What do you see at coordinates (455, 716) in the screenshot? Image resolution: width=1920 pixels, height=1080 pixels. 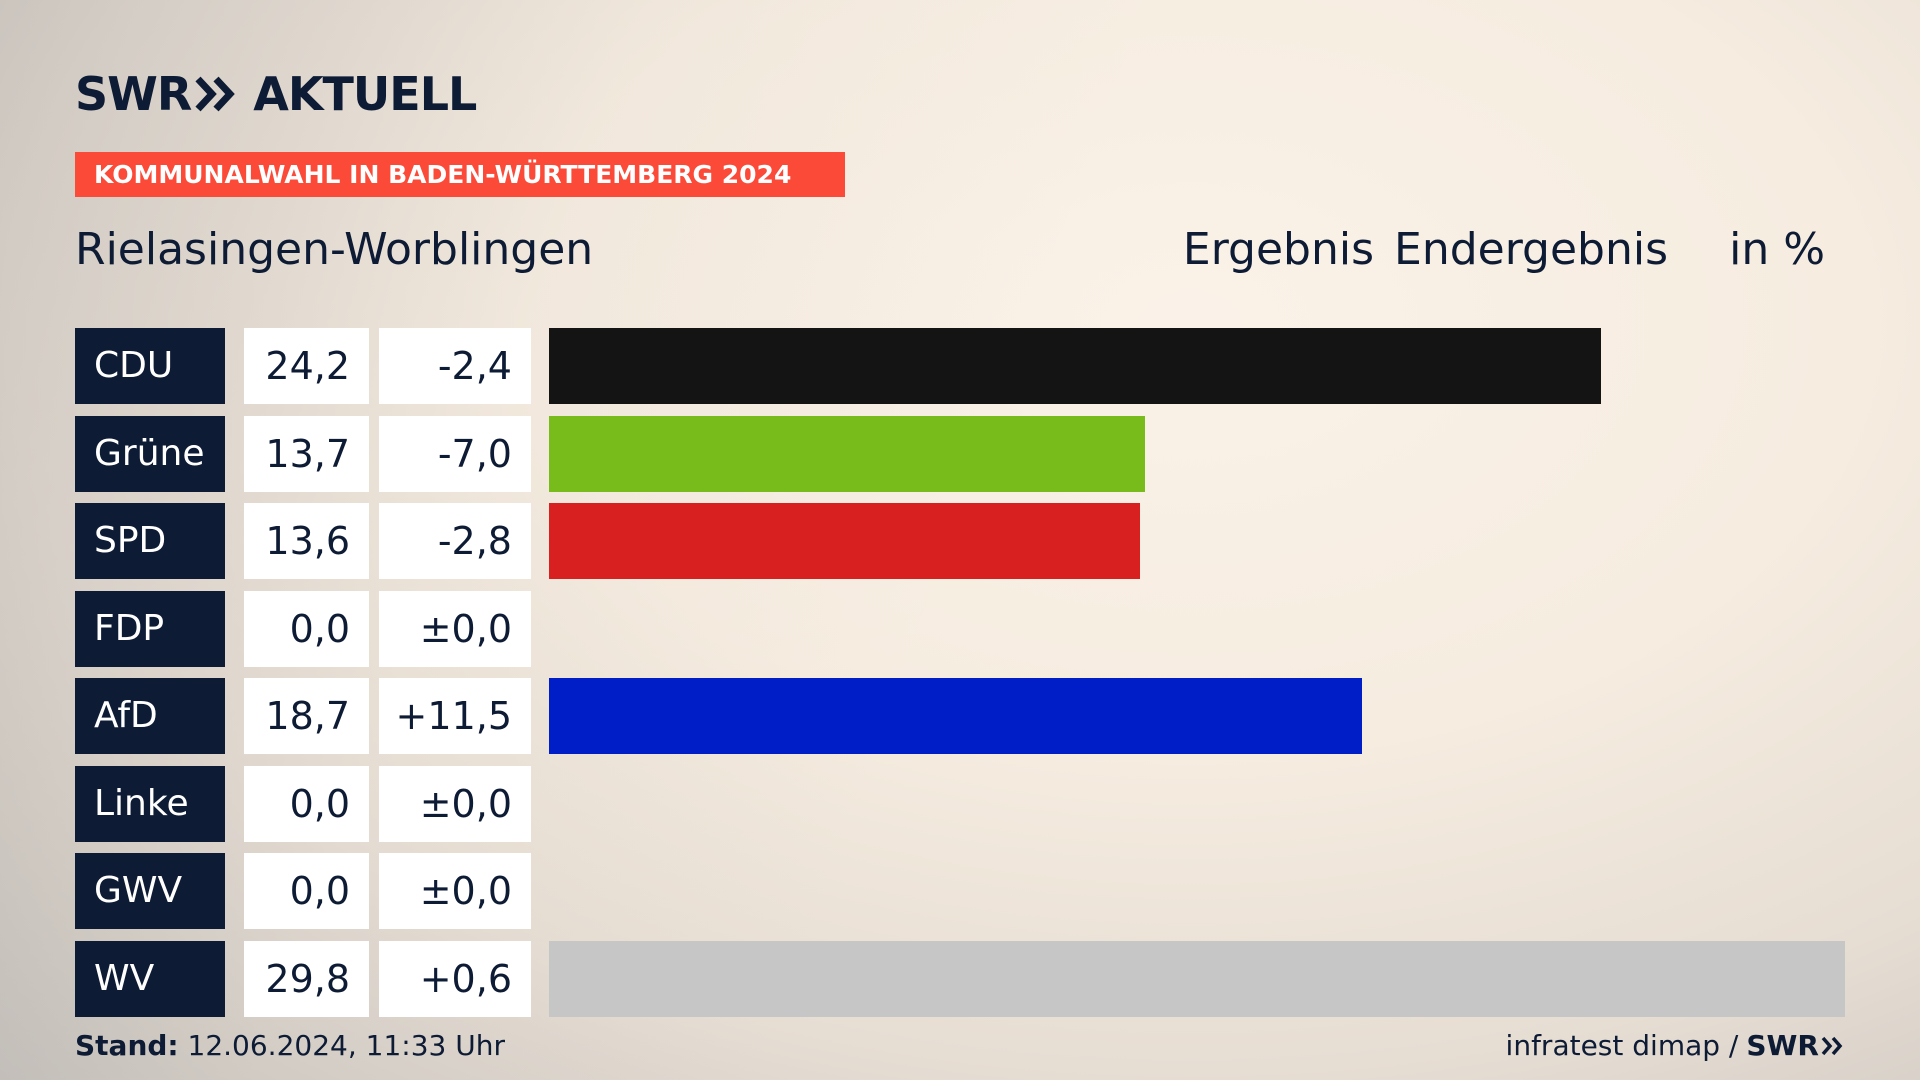 I see `party-diff-label: +11,5` at bounding box center [455, 716].